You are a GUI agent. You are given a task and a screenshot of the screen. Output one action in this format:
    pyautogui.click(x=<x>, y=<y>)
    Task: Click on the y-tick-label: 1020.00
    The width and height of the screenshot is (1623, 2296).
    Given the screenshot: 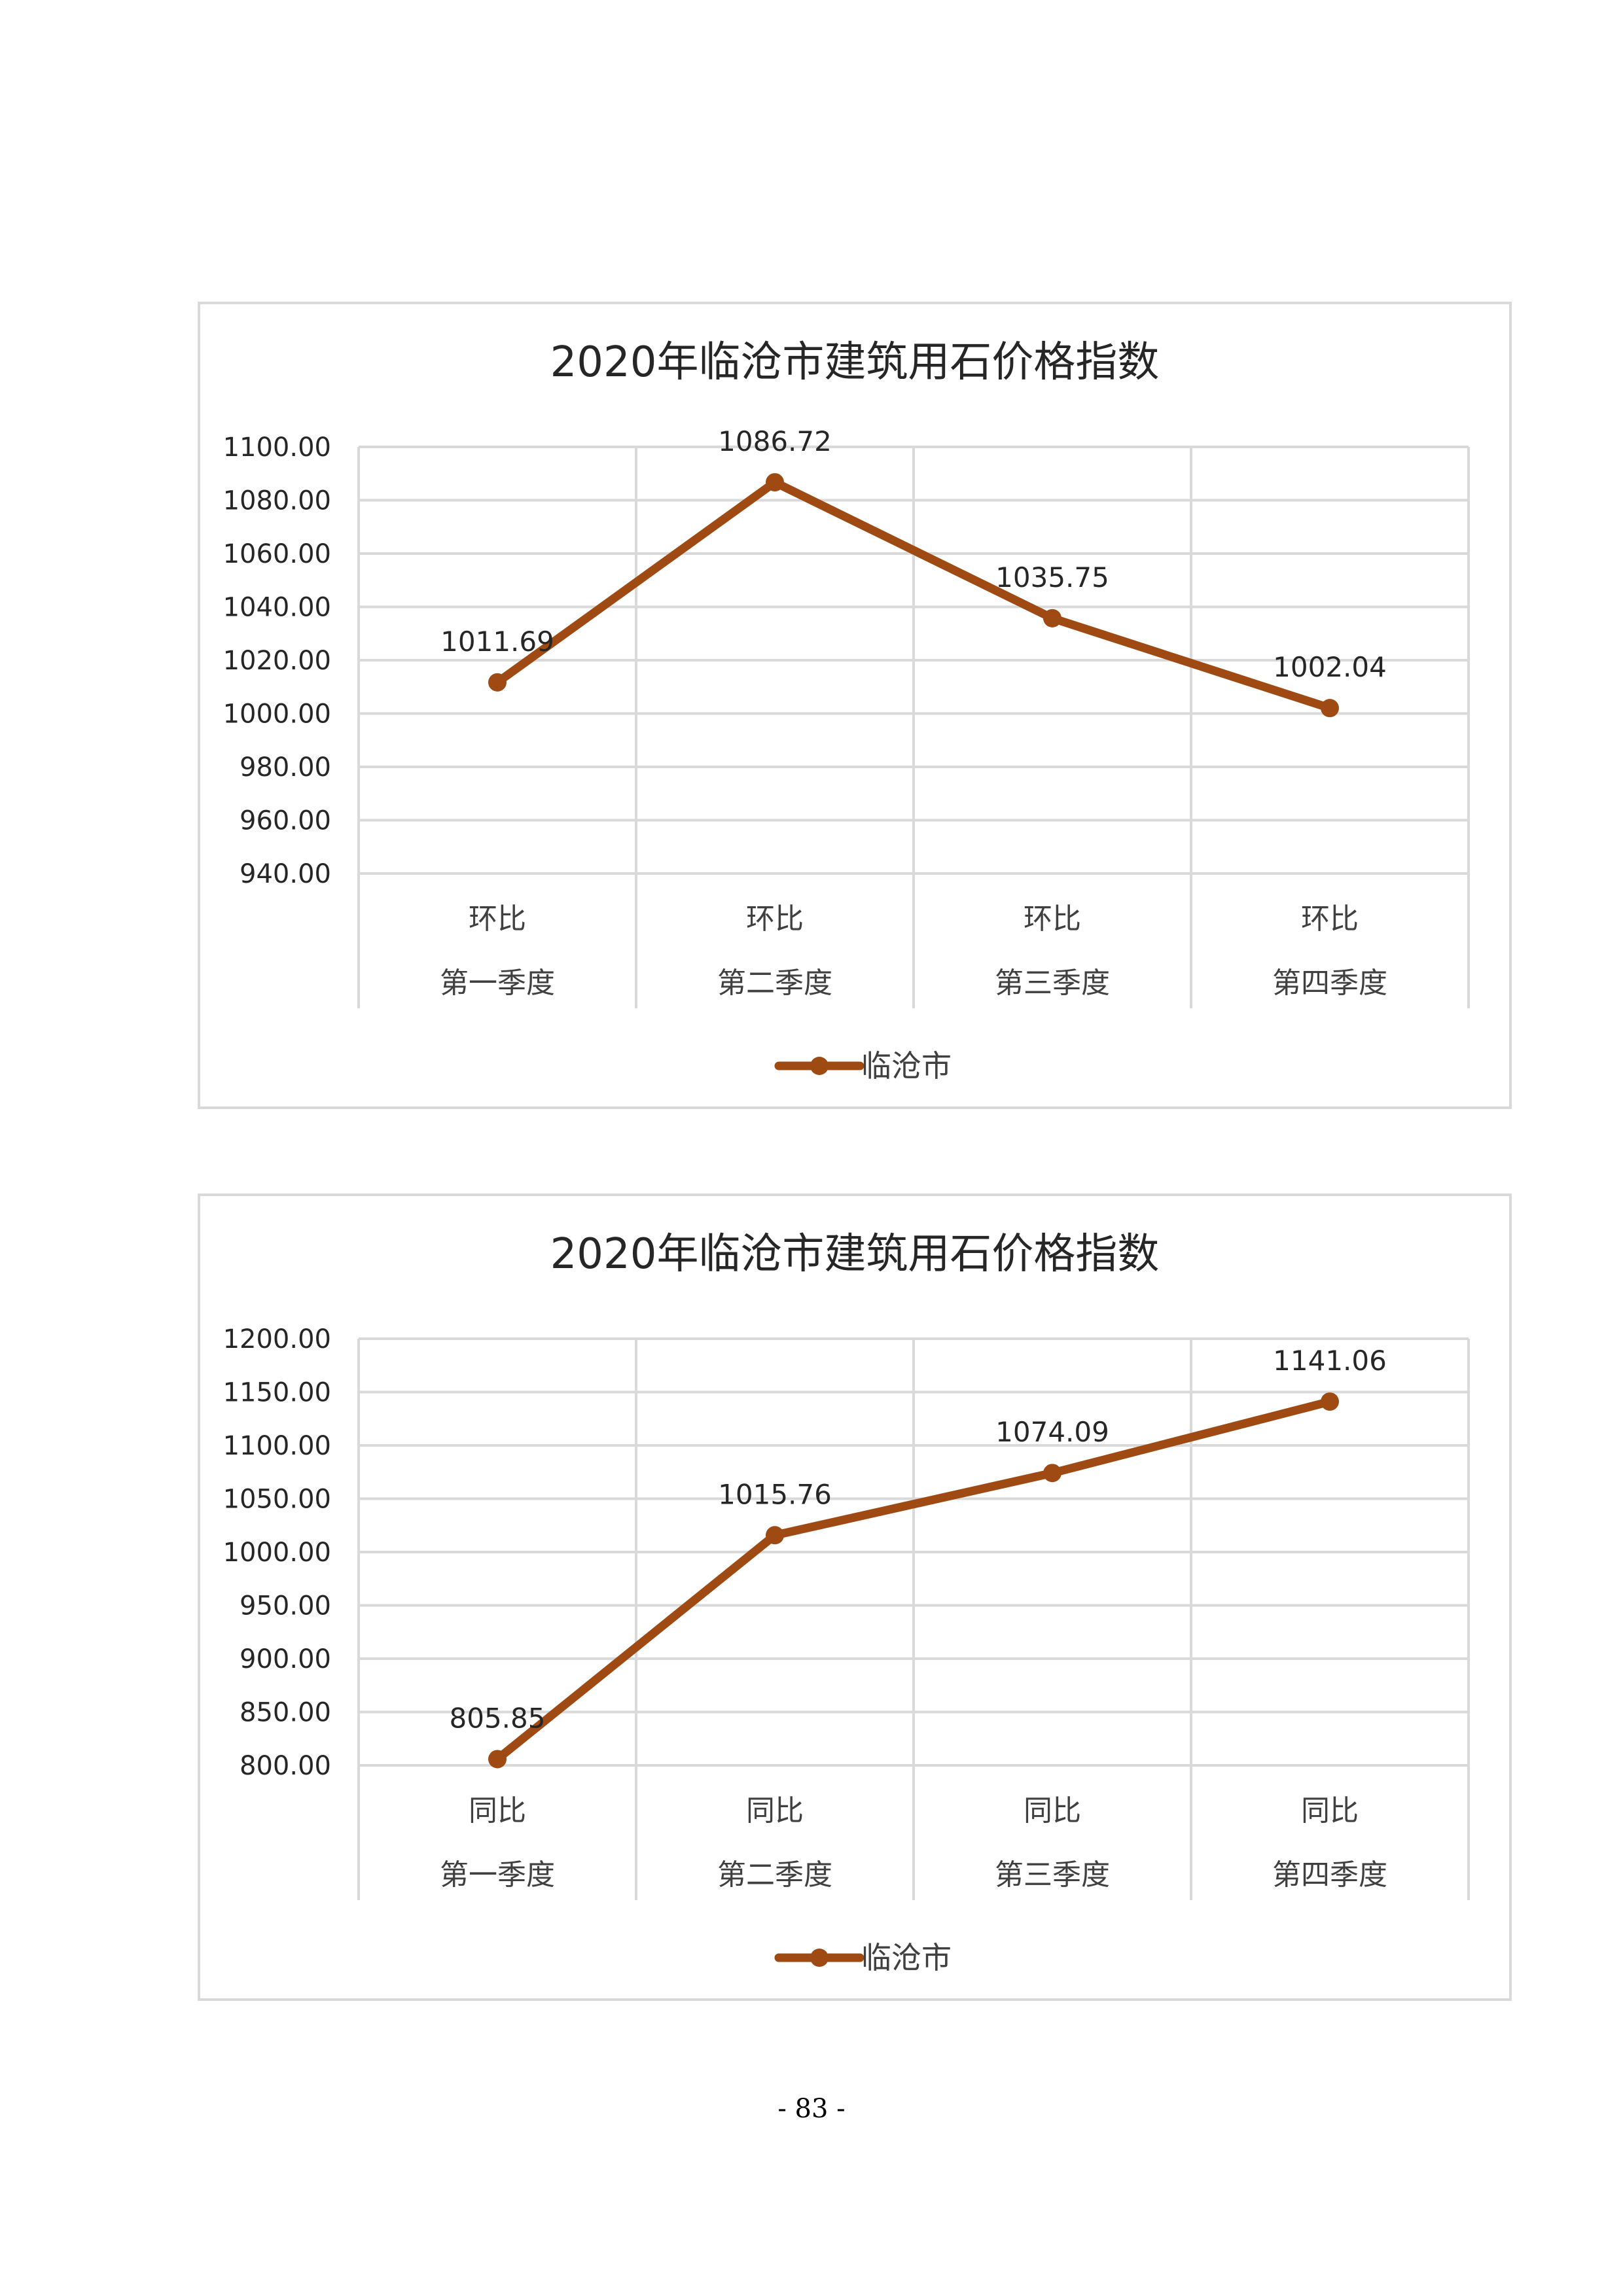 What is the action you would take?
    pyautogui.click(x=277, y=661)
    